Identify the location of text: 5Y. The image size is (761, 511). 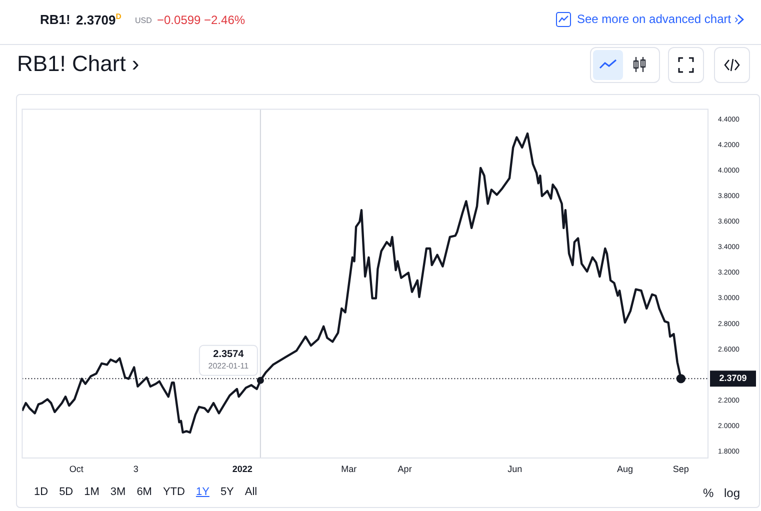
(227, 492).